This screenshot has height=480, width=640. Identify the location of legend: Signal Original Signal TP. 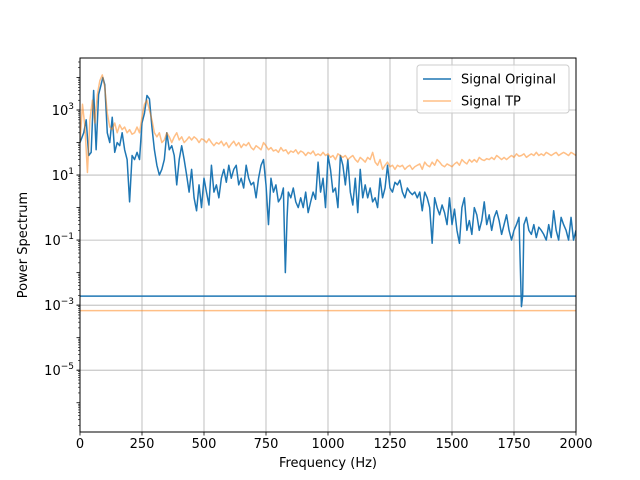
(493, 89).